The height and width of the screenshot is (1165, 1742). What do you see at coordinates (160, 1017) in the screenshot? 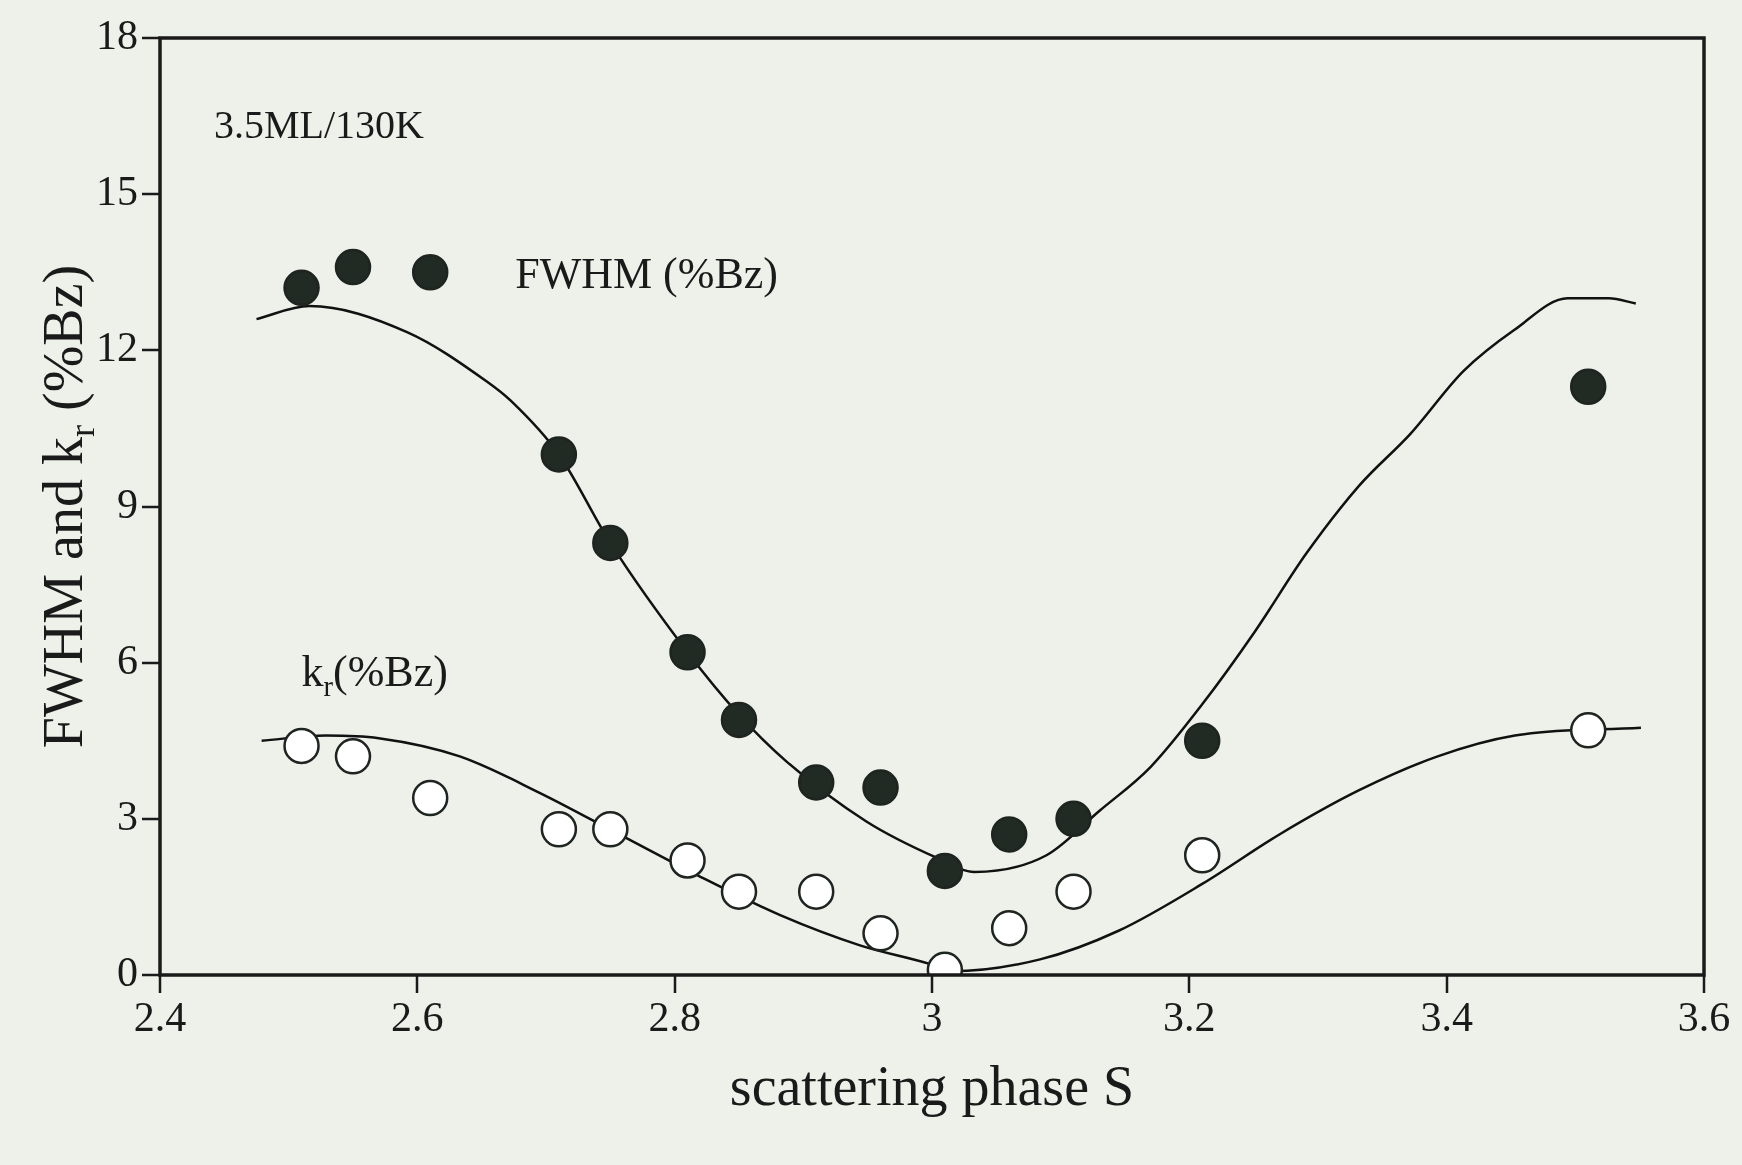
I see `x-tick-label: 2.4` at bounding box center [160, 1017].